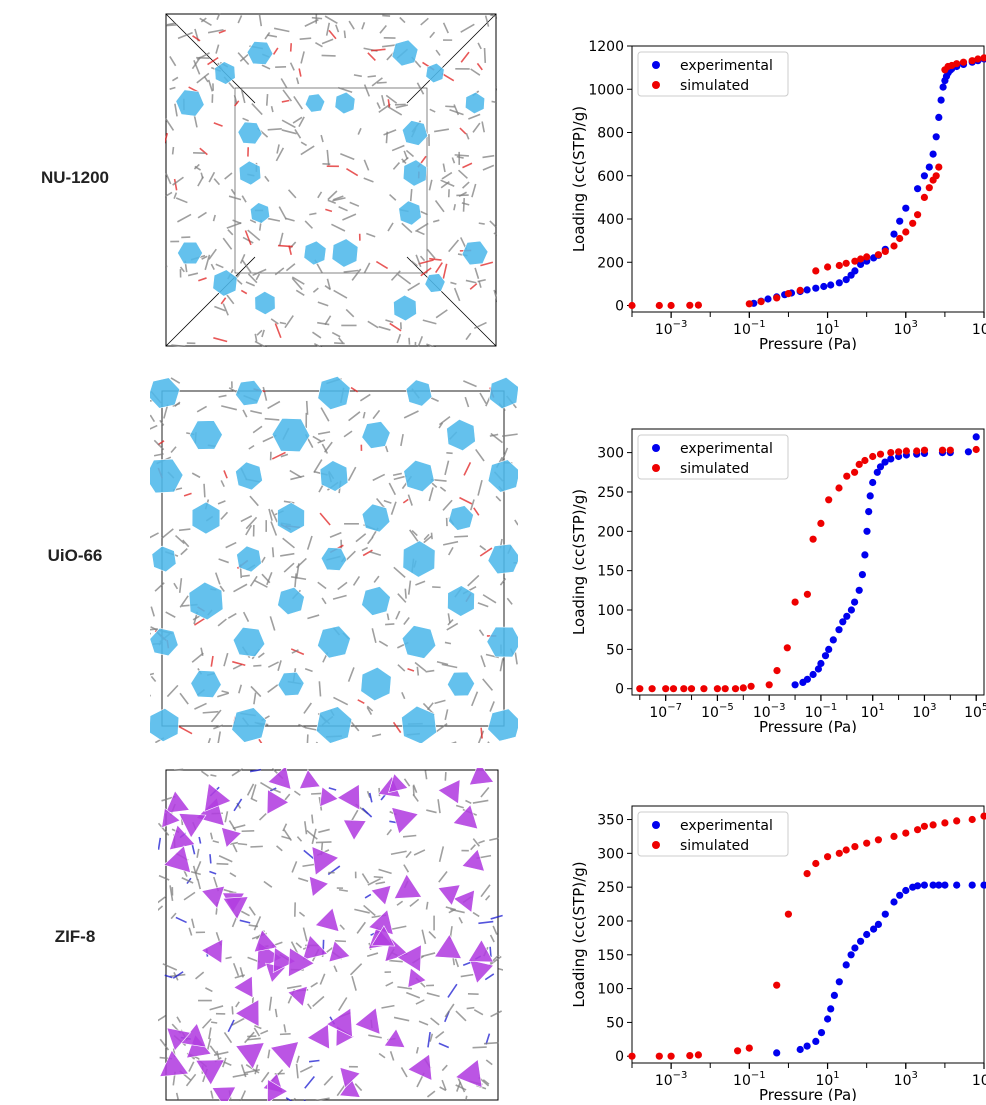 The height and width of the screenshot is (1105, 986). What do you see at coordinates (606, 90) in the screenshot?
I see `y-tick-label: 1000` at bounding box center [606, 90].